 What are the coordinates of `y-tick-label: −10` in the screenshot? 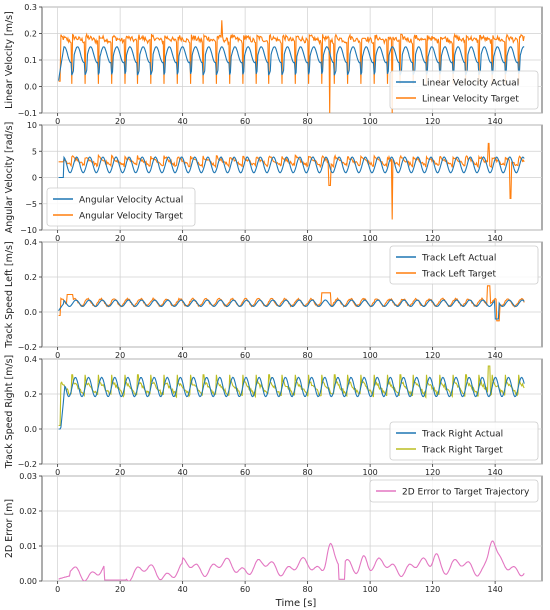 It's located at (28, 230).